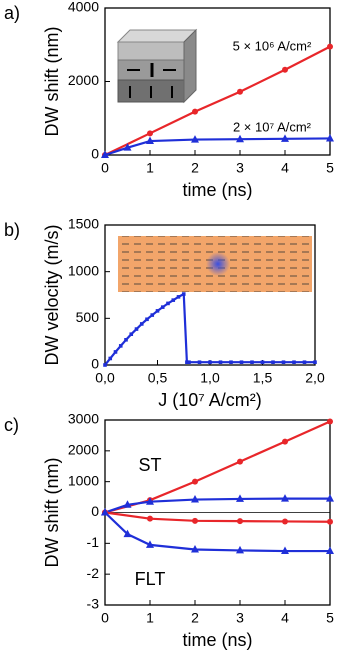  I want to click on y-tick-label: 500, so click(88, 317).